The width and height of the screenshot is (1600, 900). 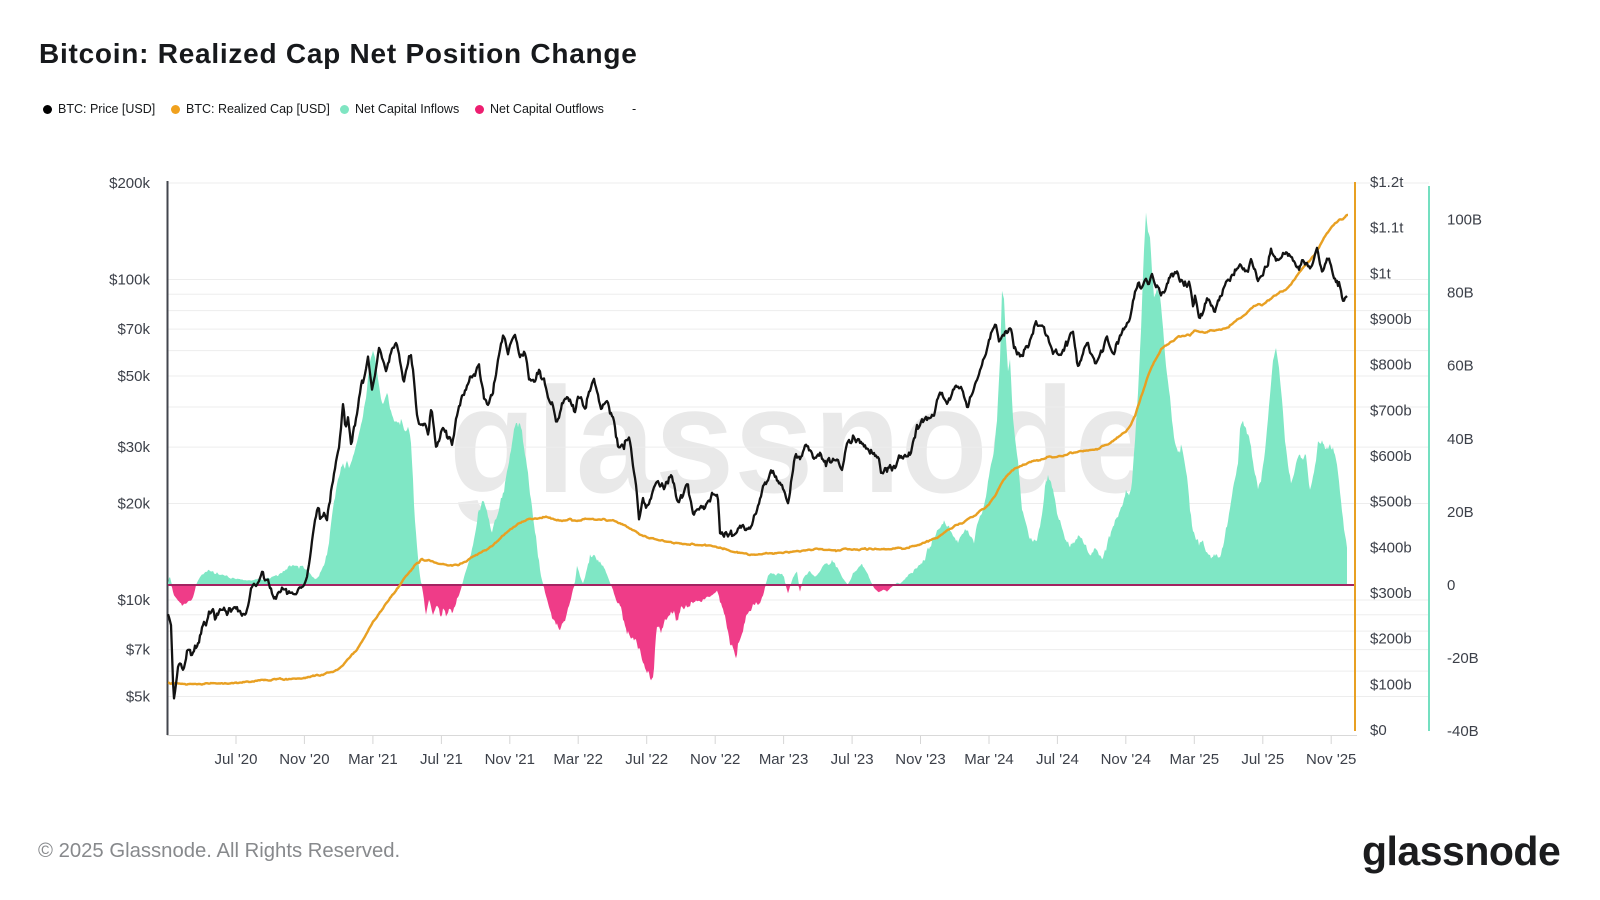 What do you see at coordinates (373, 759) in the screenshot?
I see `svg-text: Mar '21` at bounding box center [373, 759].